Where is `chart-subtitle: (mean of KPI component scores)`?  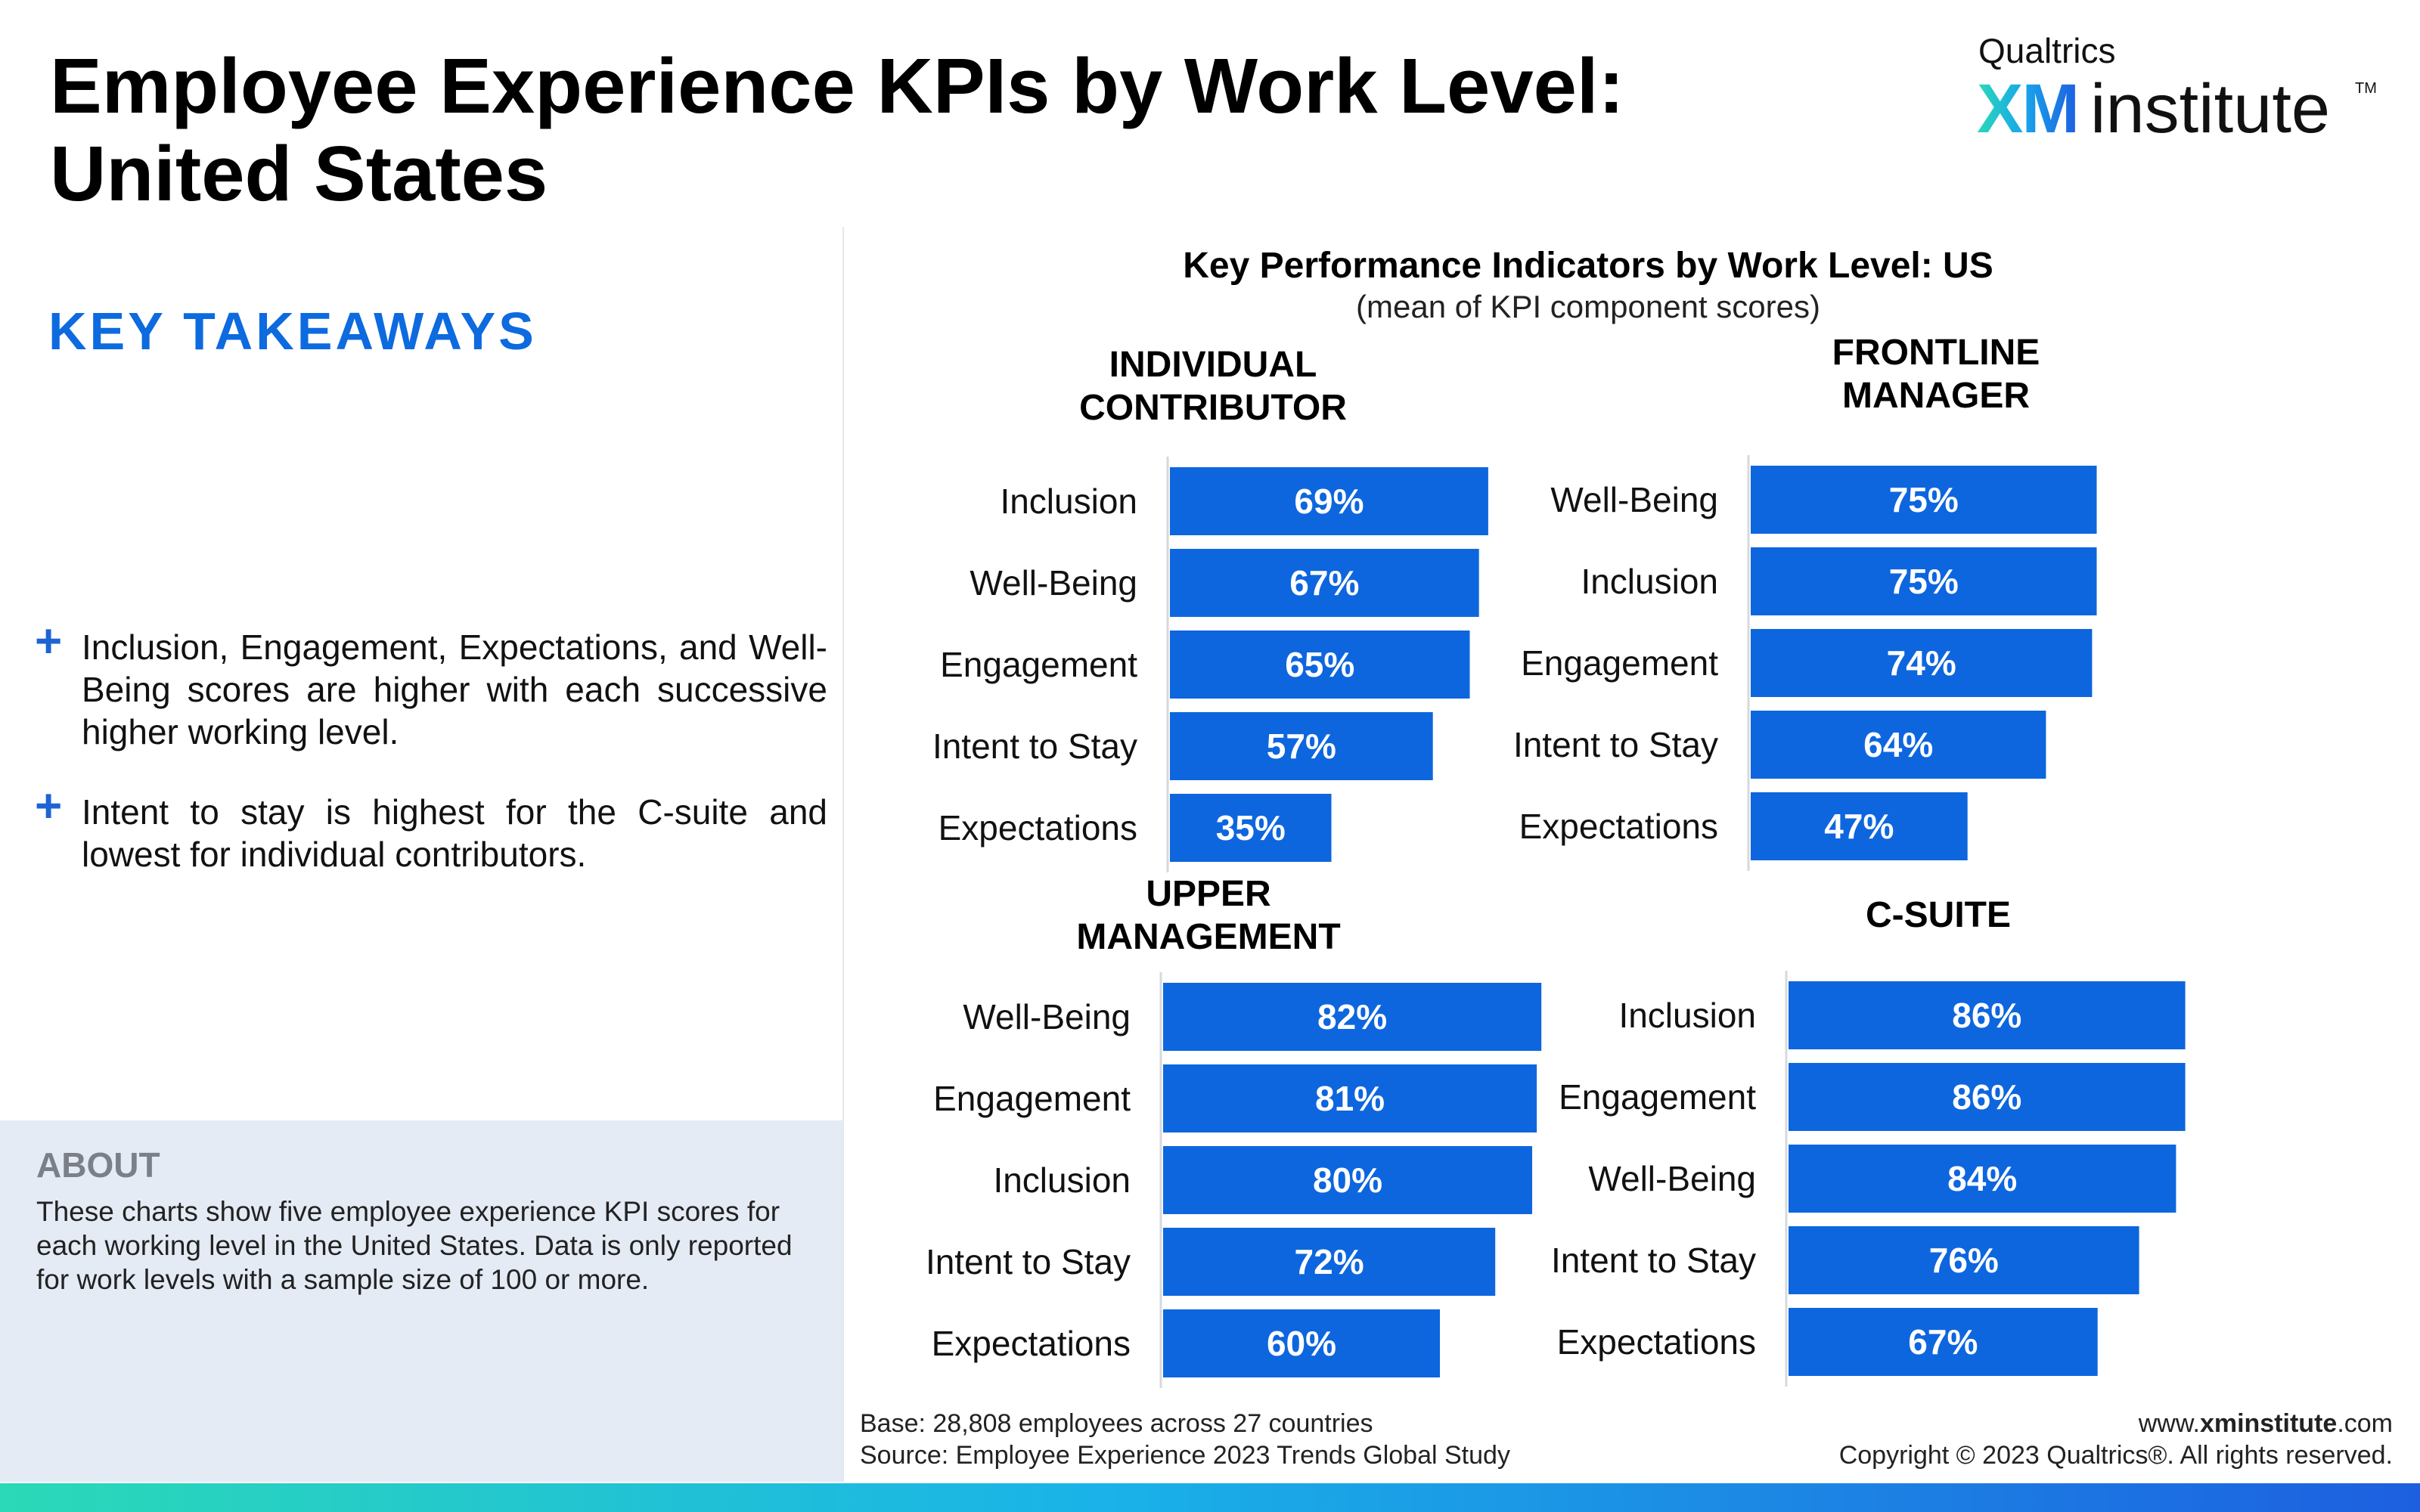 chart-subtitle: (mean of KPI component scores) is located at coordinates (1588, 307).